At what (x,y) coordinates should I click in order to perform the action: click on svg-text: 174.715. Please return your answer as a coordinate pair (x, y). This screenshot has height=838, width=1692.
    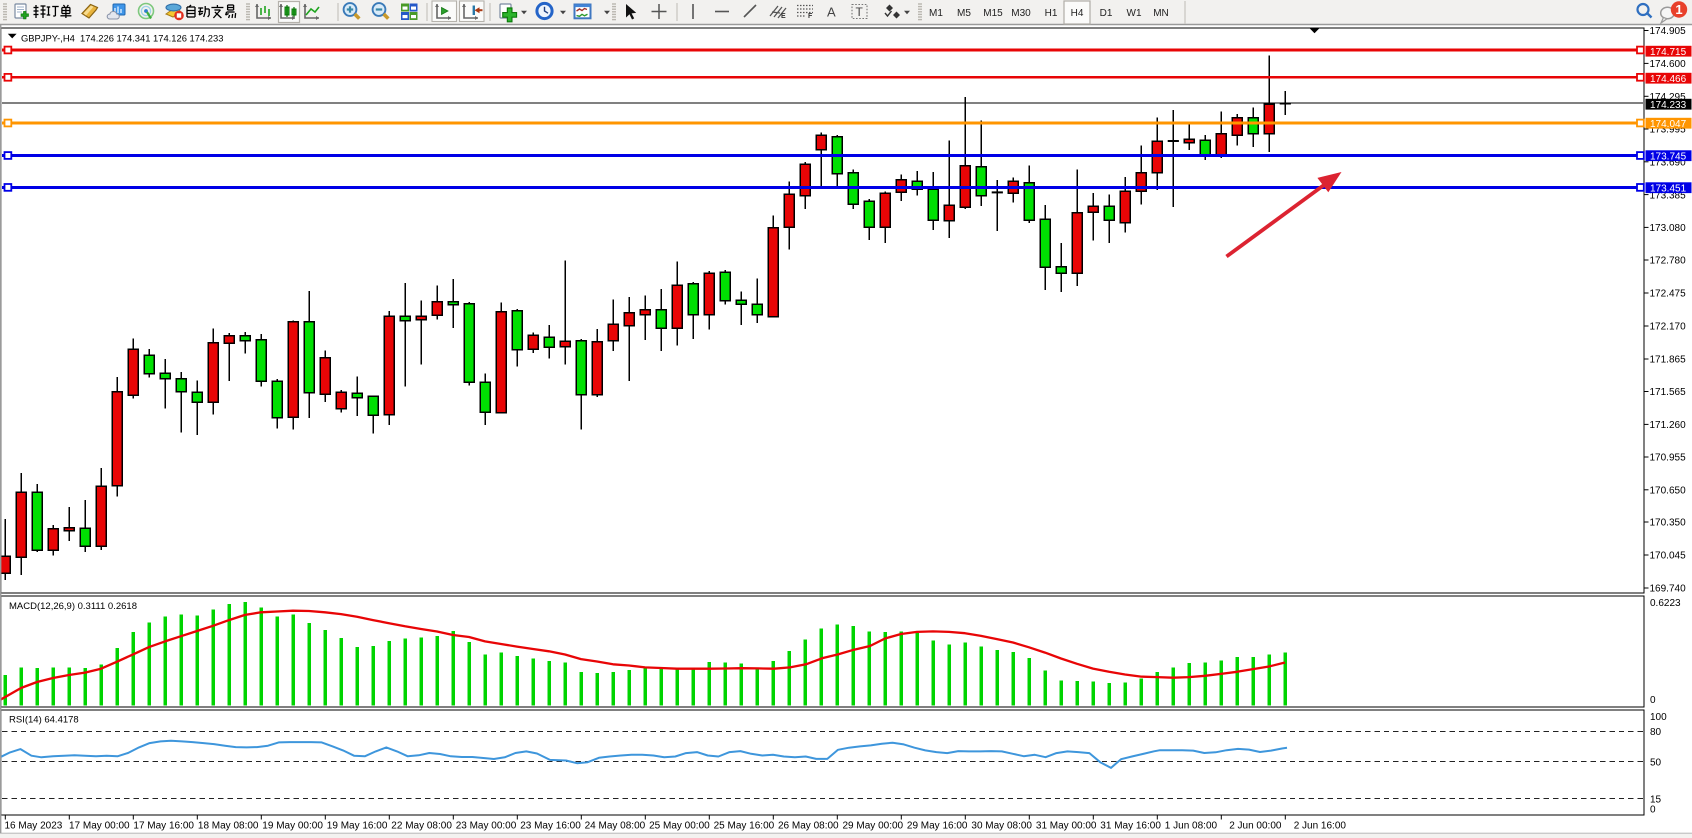
    Looking at the image, I should click on (1668, 52).